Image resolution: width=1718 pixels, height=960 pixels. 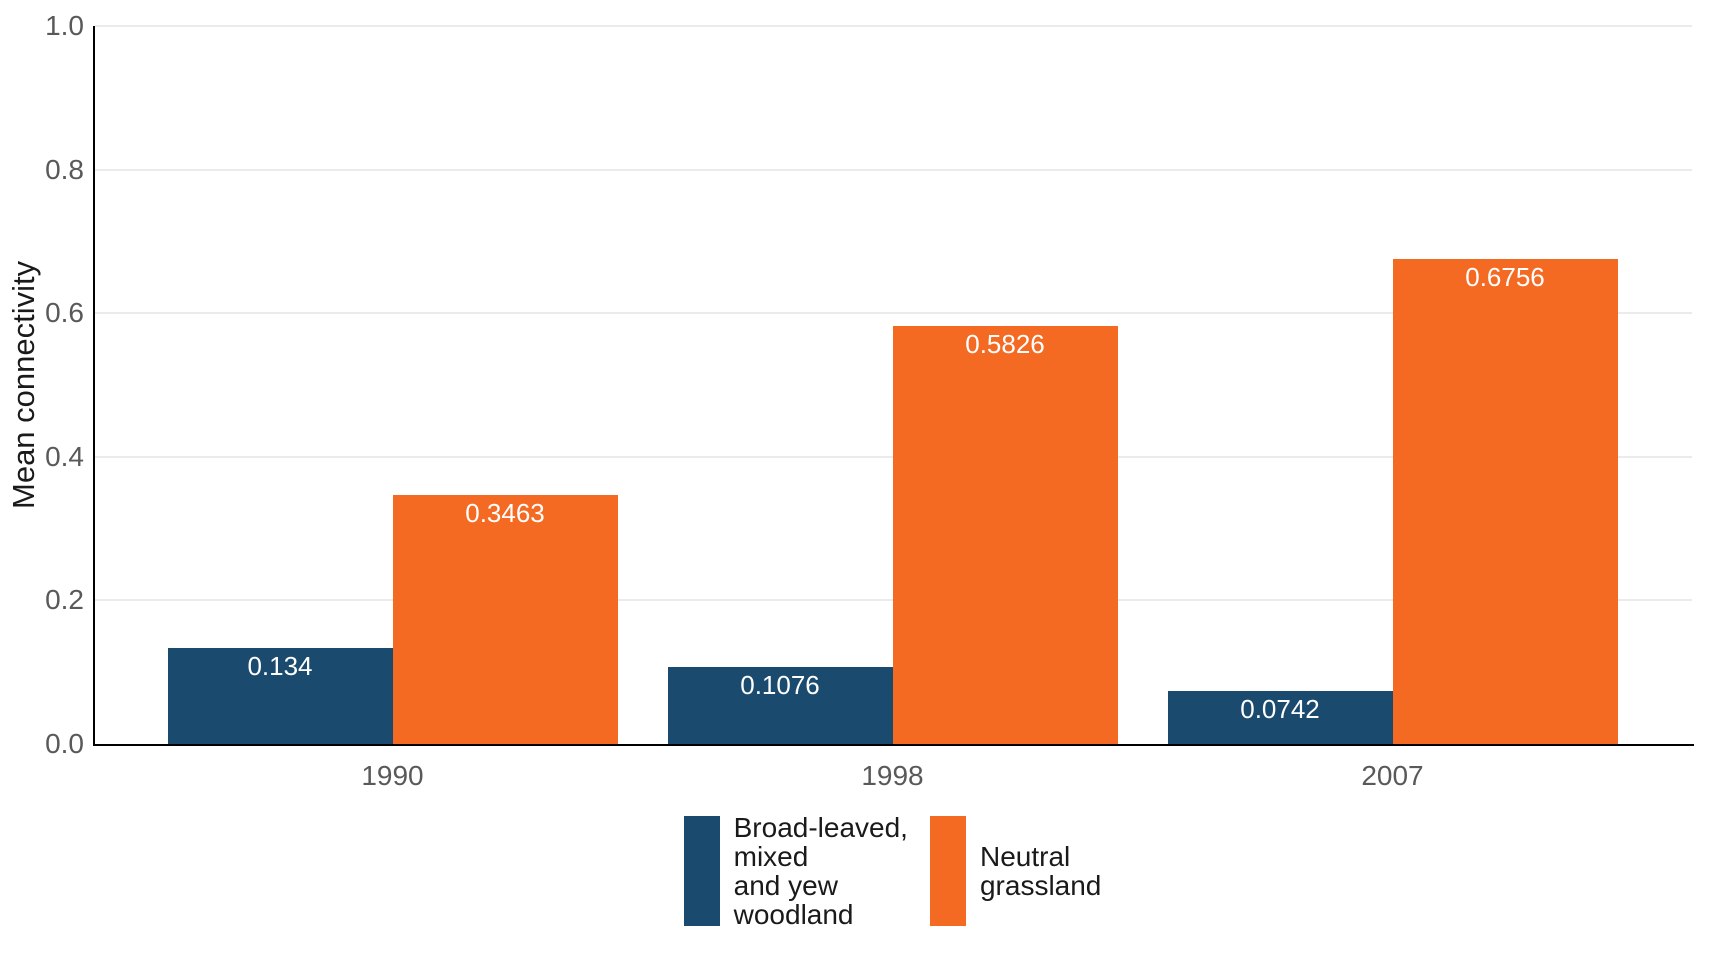 I want to click on bar-value-label: 0.5826, so click(x=1005, y=343).